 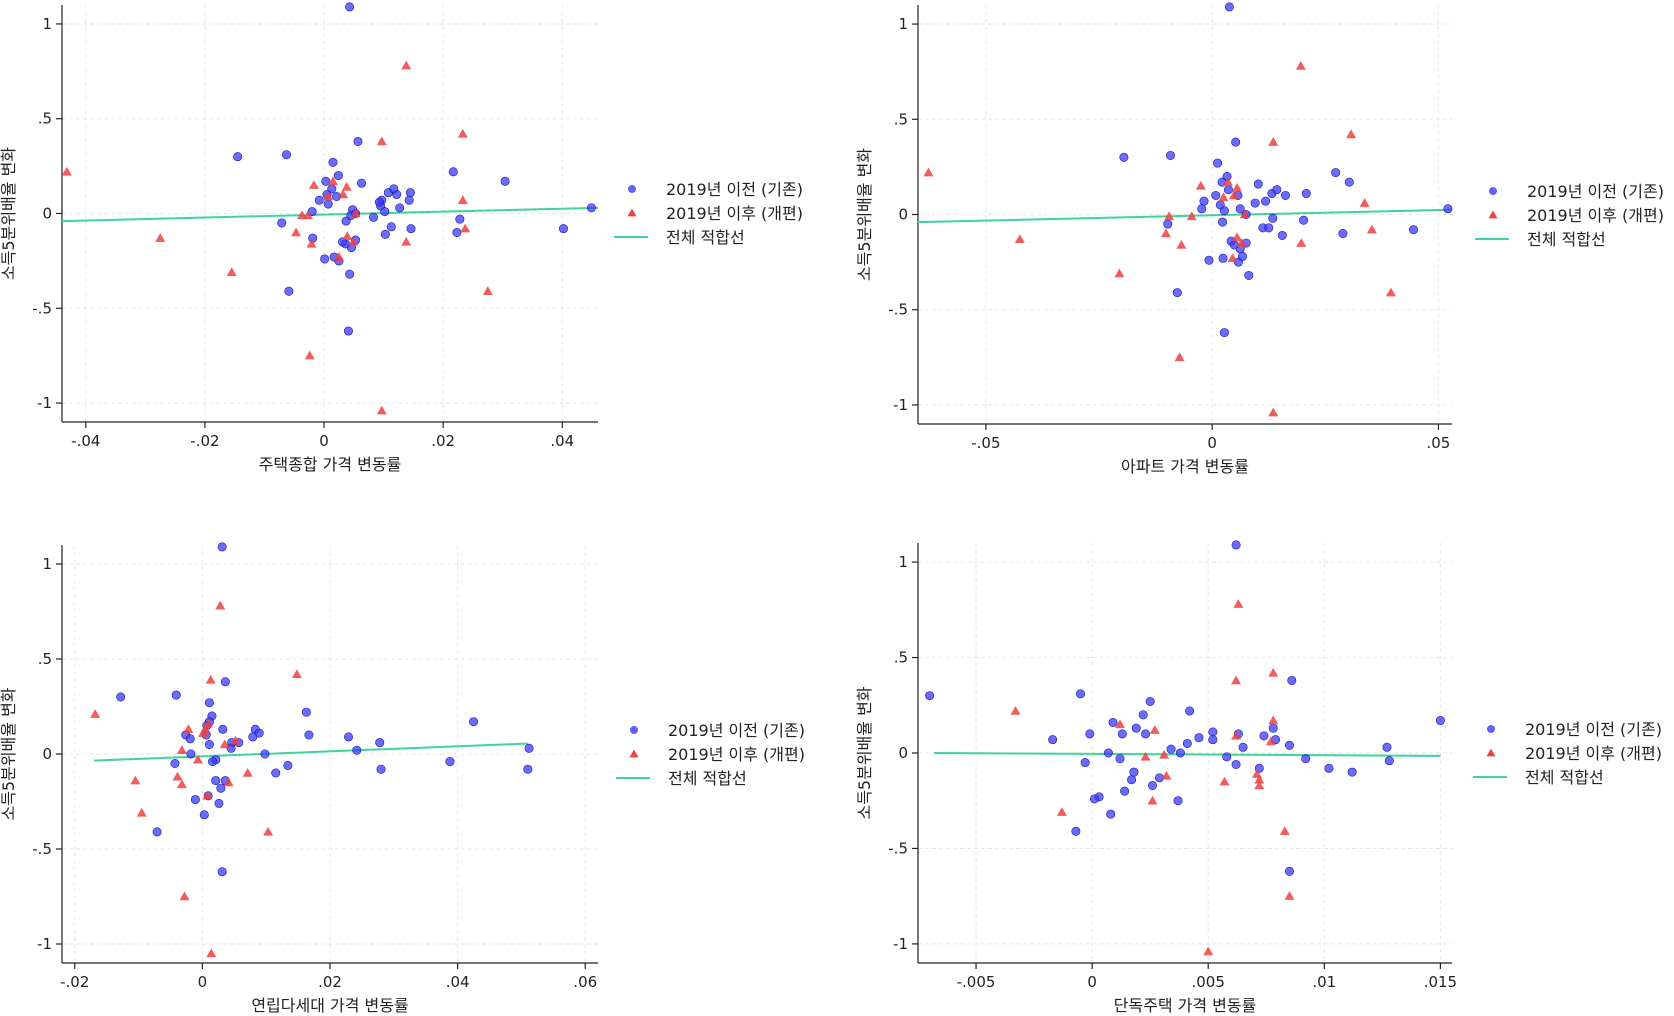 What do you see at coordinates (898, 310) in the screenshot?
I see `y-tick-label: -.5` at bounding box center [898, 310].